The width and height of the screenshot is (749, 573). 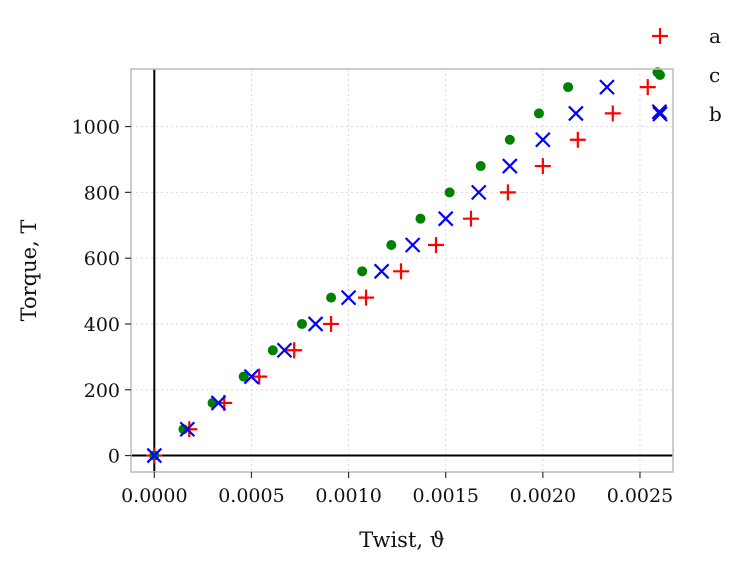 What do you see at coordinates (114, 457) in the screenshot?
I see `y-tick-label: 0` at bounding box center [114, 457].